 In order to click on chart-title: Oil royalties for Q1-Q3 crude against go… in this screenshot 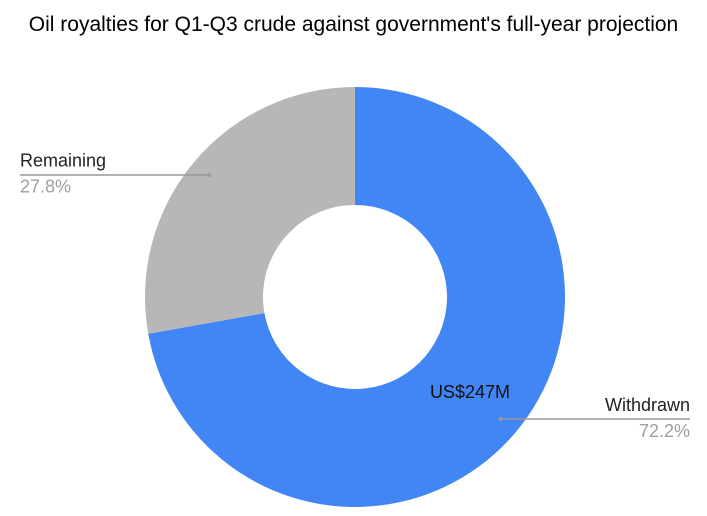, I will do `click(353, 25)`.